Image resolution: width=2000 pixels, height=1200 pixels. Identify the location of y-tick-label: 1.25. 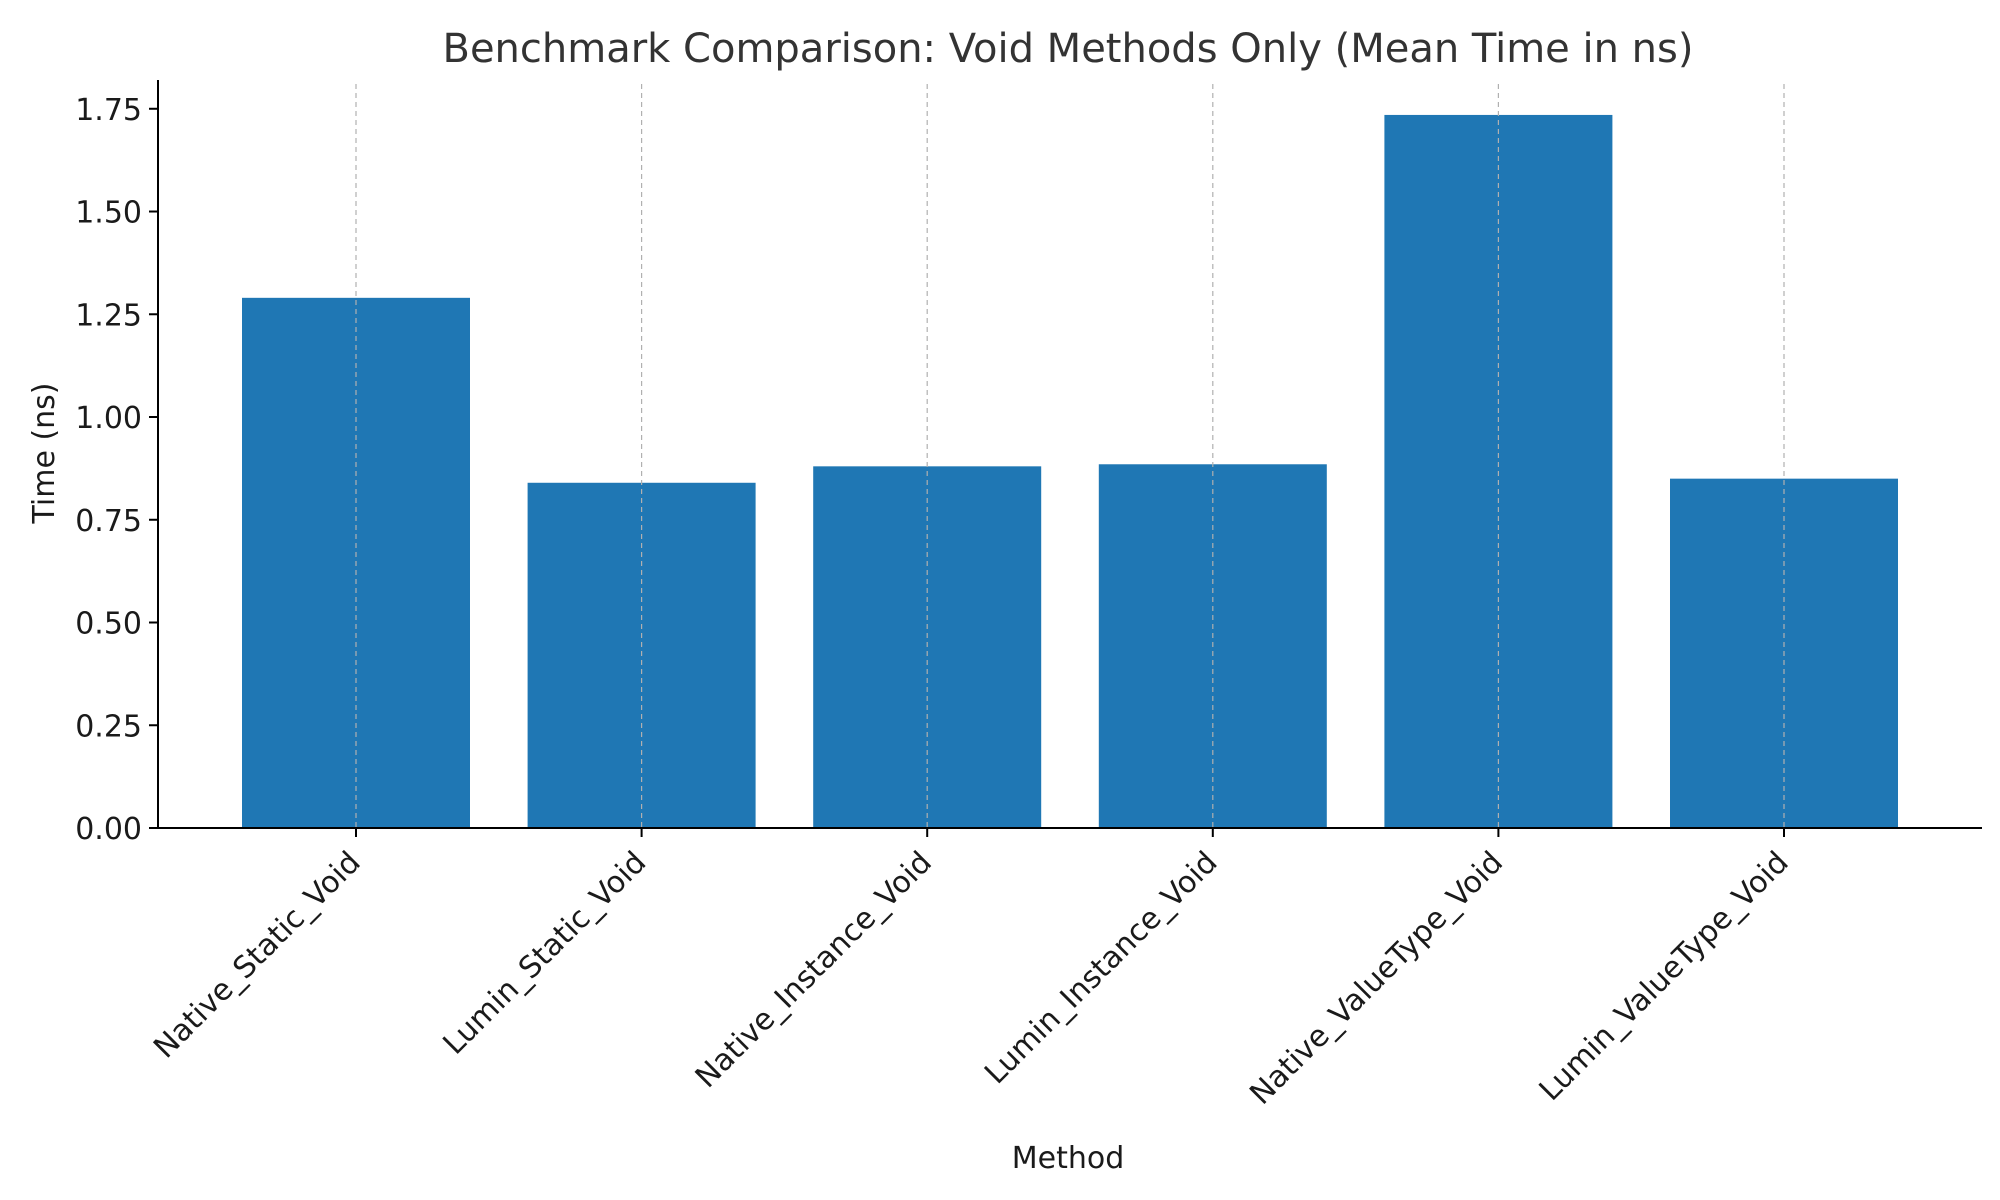
(108, 315).